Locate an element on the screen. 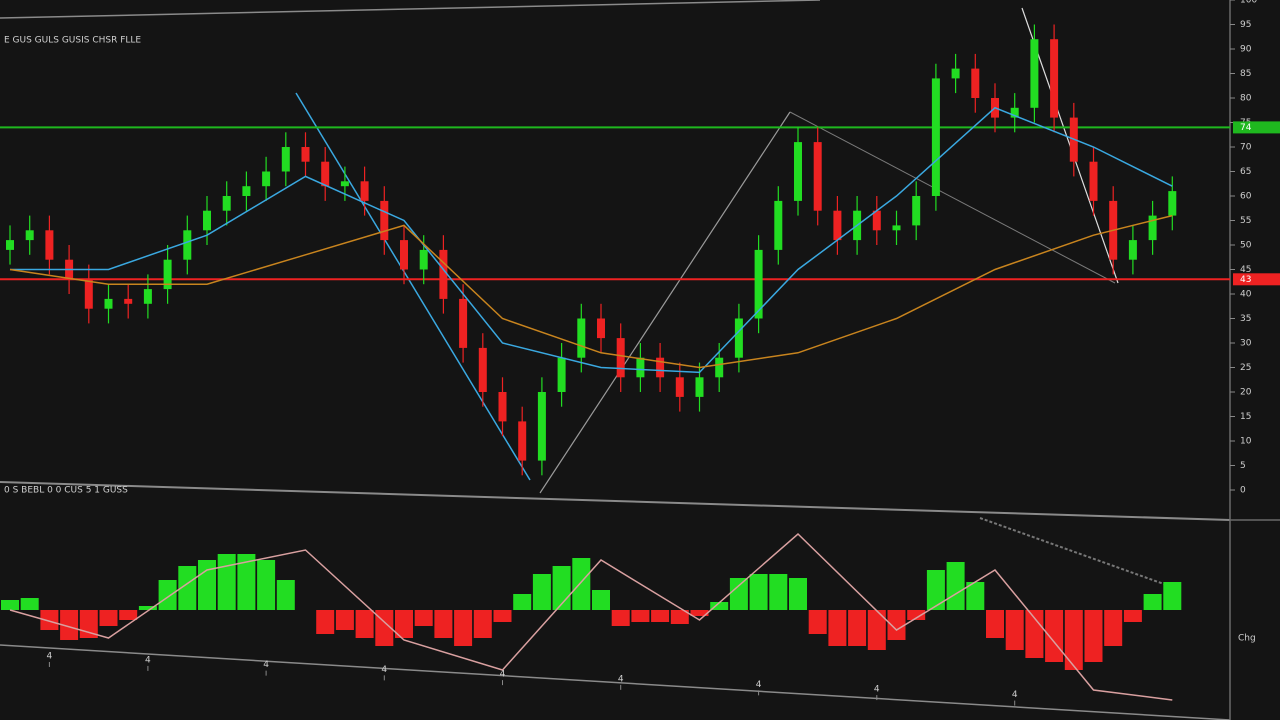  y-tick-label: 30 is located at coordinates (1246, 344).